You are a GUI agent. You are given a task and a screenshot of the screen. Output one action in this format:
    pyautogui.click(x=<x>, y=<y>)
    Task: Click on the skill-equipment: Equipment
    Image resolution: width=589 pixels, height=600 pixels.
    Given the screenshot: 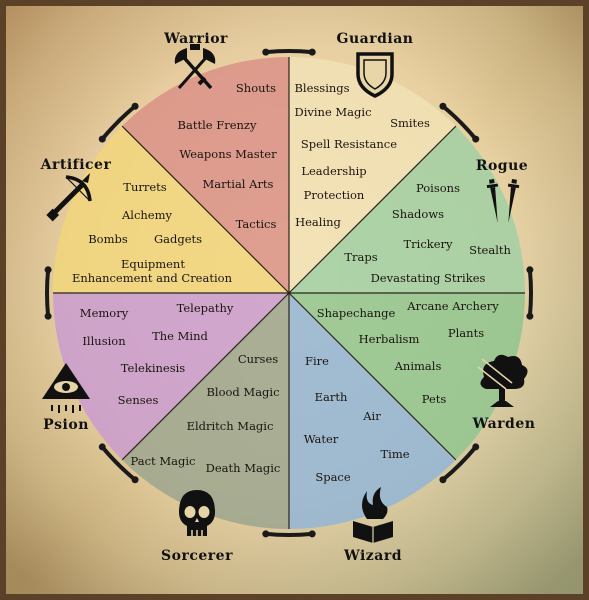 What is the action you would take?
    pyautogui.click(x=153, y=264)
    